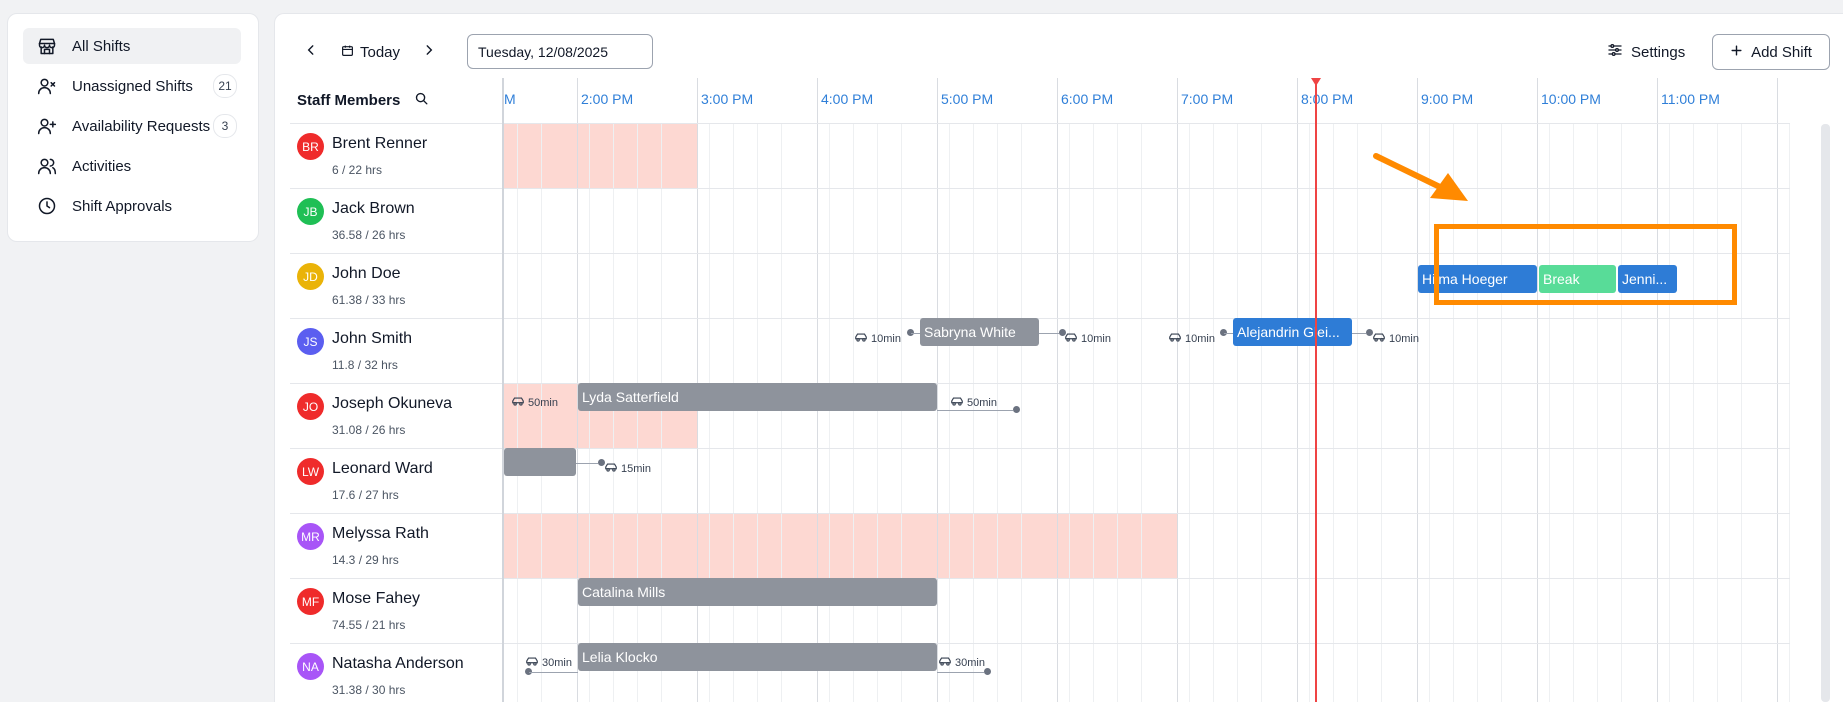  I want to click on previous-day-button, so click(311, 52).